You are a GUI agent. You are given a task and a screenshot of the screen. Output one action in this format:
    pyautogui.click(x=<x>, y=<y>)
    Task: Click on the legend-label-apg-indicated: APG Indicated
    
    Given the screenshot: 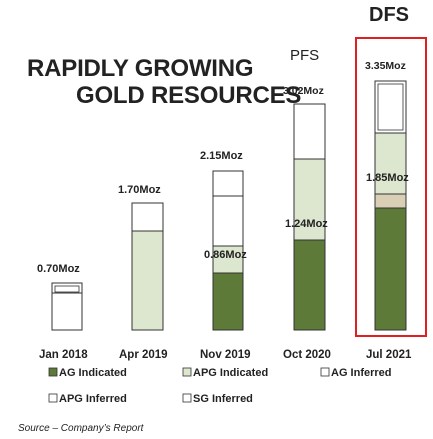 What is the action you would take?
    pyautogui.click(x=230, y=373)
    